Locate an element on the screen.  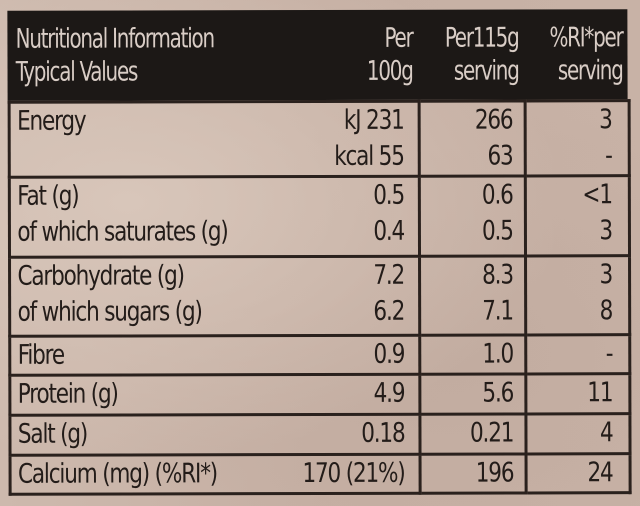
table-row-protein: Protein (g) 4.9 5.6 11 is located at coordinates (319, 394).